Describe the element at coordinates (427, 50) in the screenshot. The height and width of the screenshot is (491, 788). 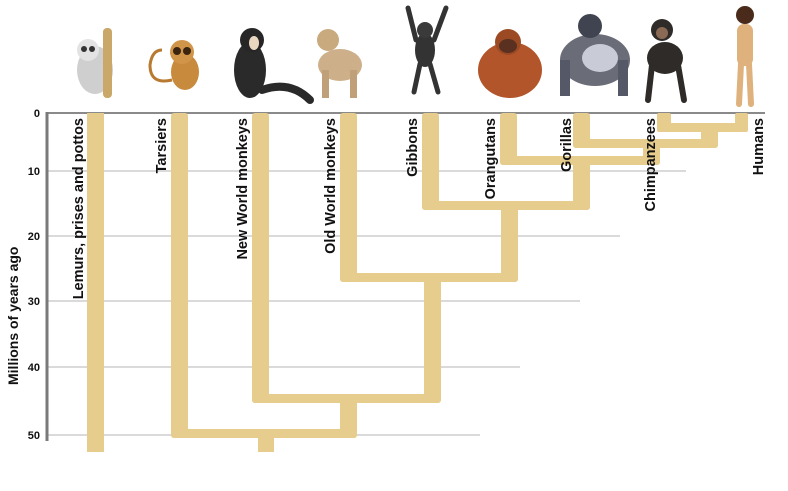
I see `gibbon-icon` at that location.